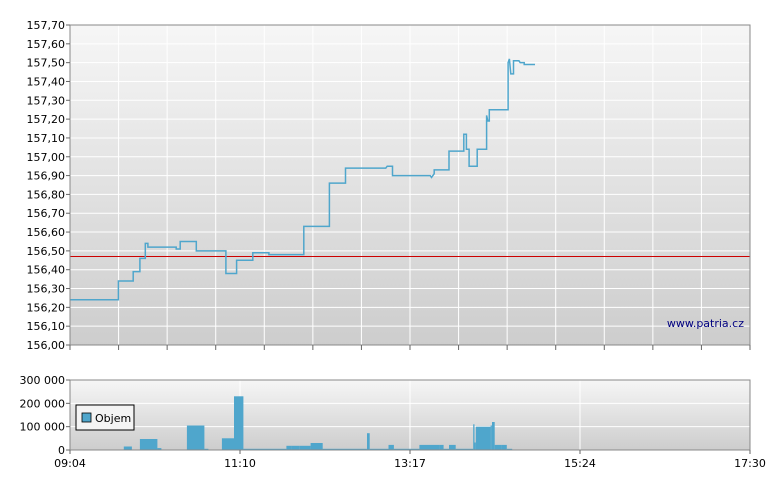 This screenshot has height=490, width=780. What do you see at coordinates (46, 270) in the screenshot?
I see `price-y-tick-label: 156,40` at bounding box center [46, 270].